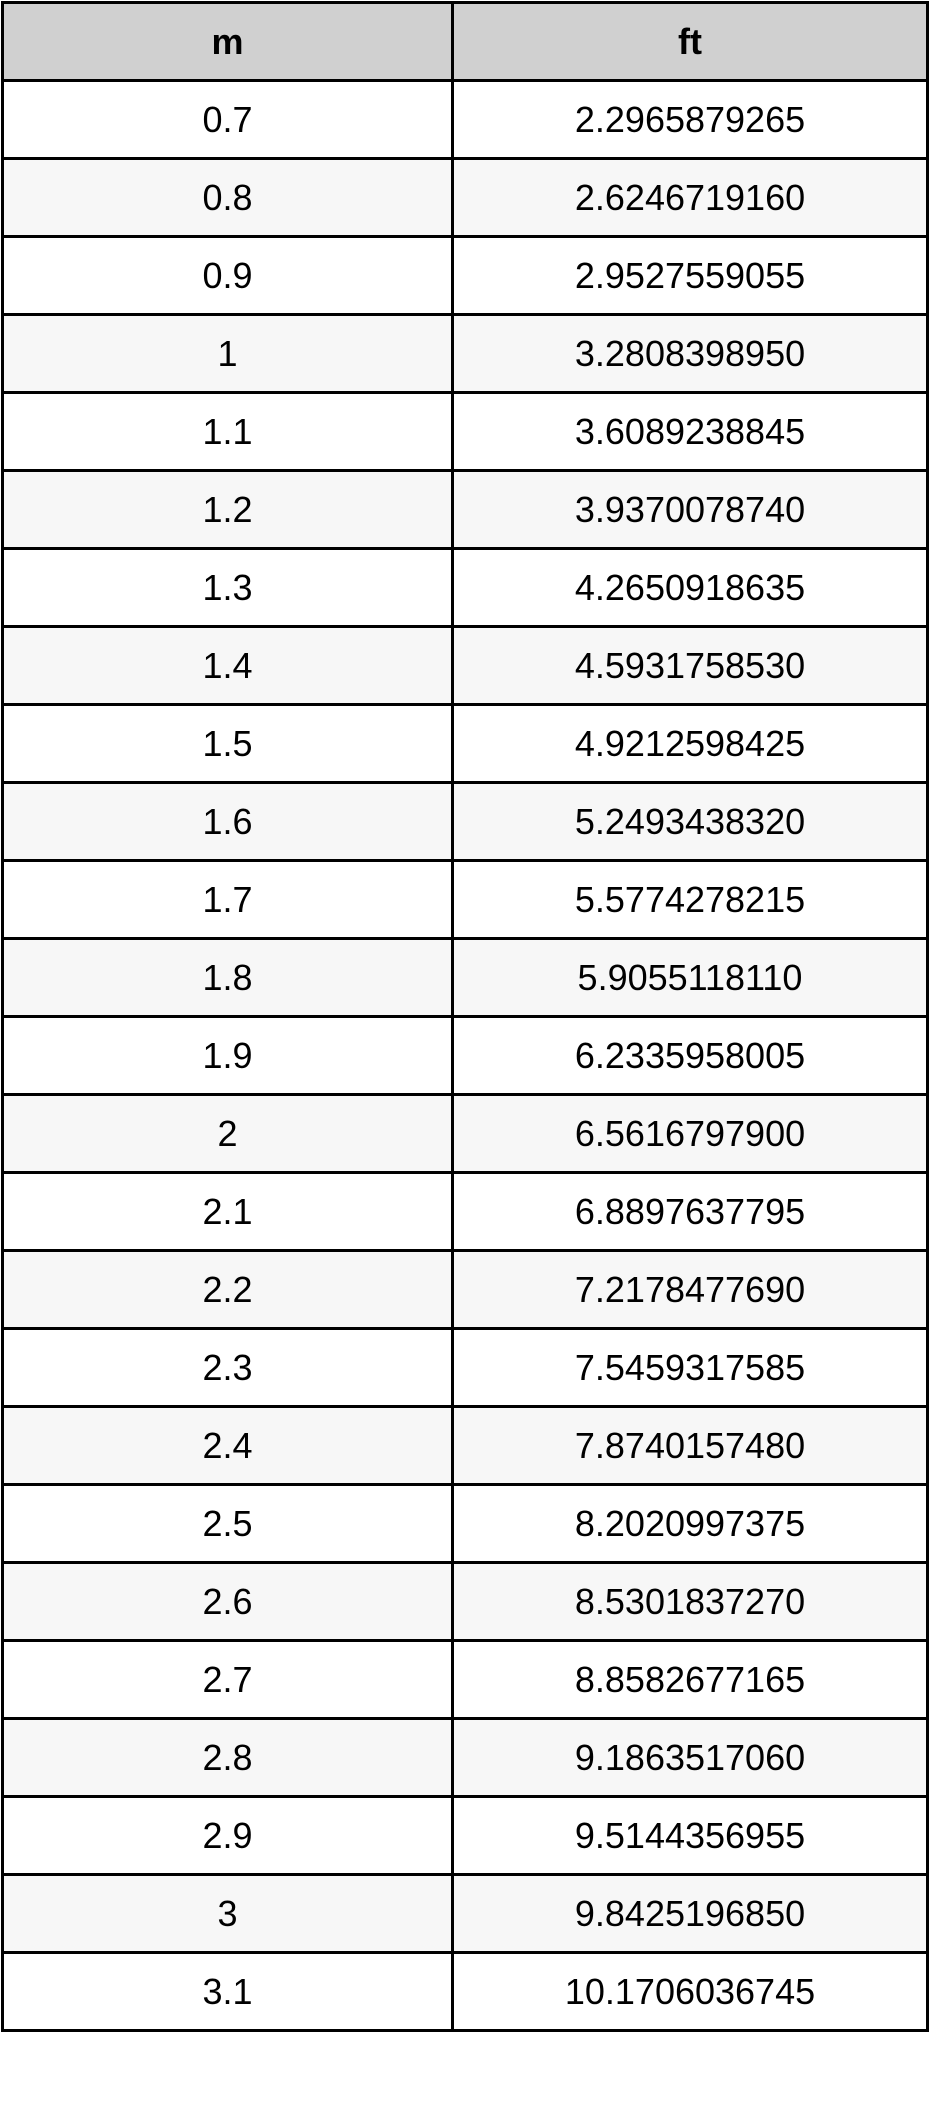 The height and width of the screenshot is (2116, 930). Describe the element at coordinates (227, 1991) in the screenshot. I see `meters-cell: 3.1` at that location.